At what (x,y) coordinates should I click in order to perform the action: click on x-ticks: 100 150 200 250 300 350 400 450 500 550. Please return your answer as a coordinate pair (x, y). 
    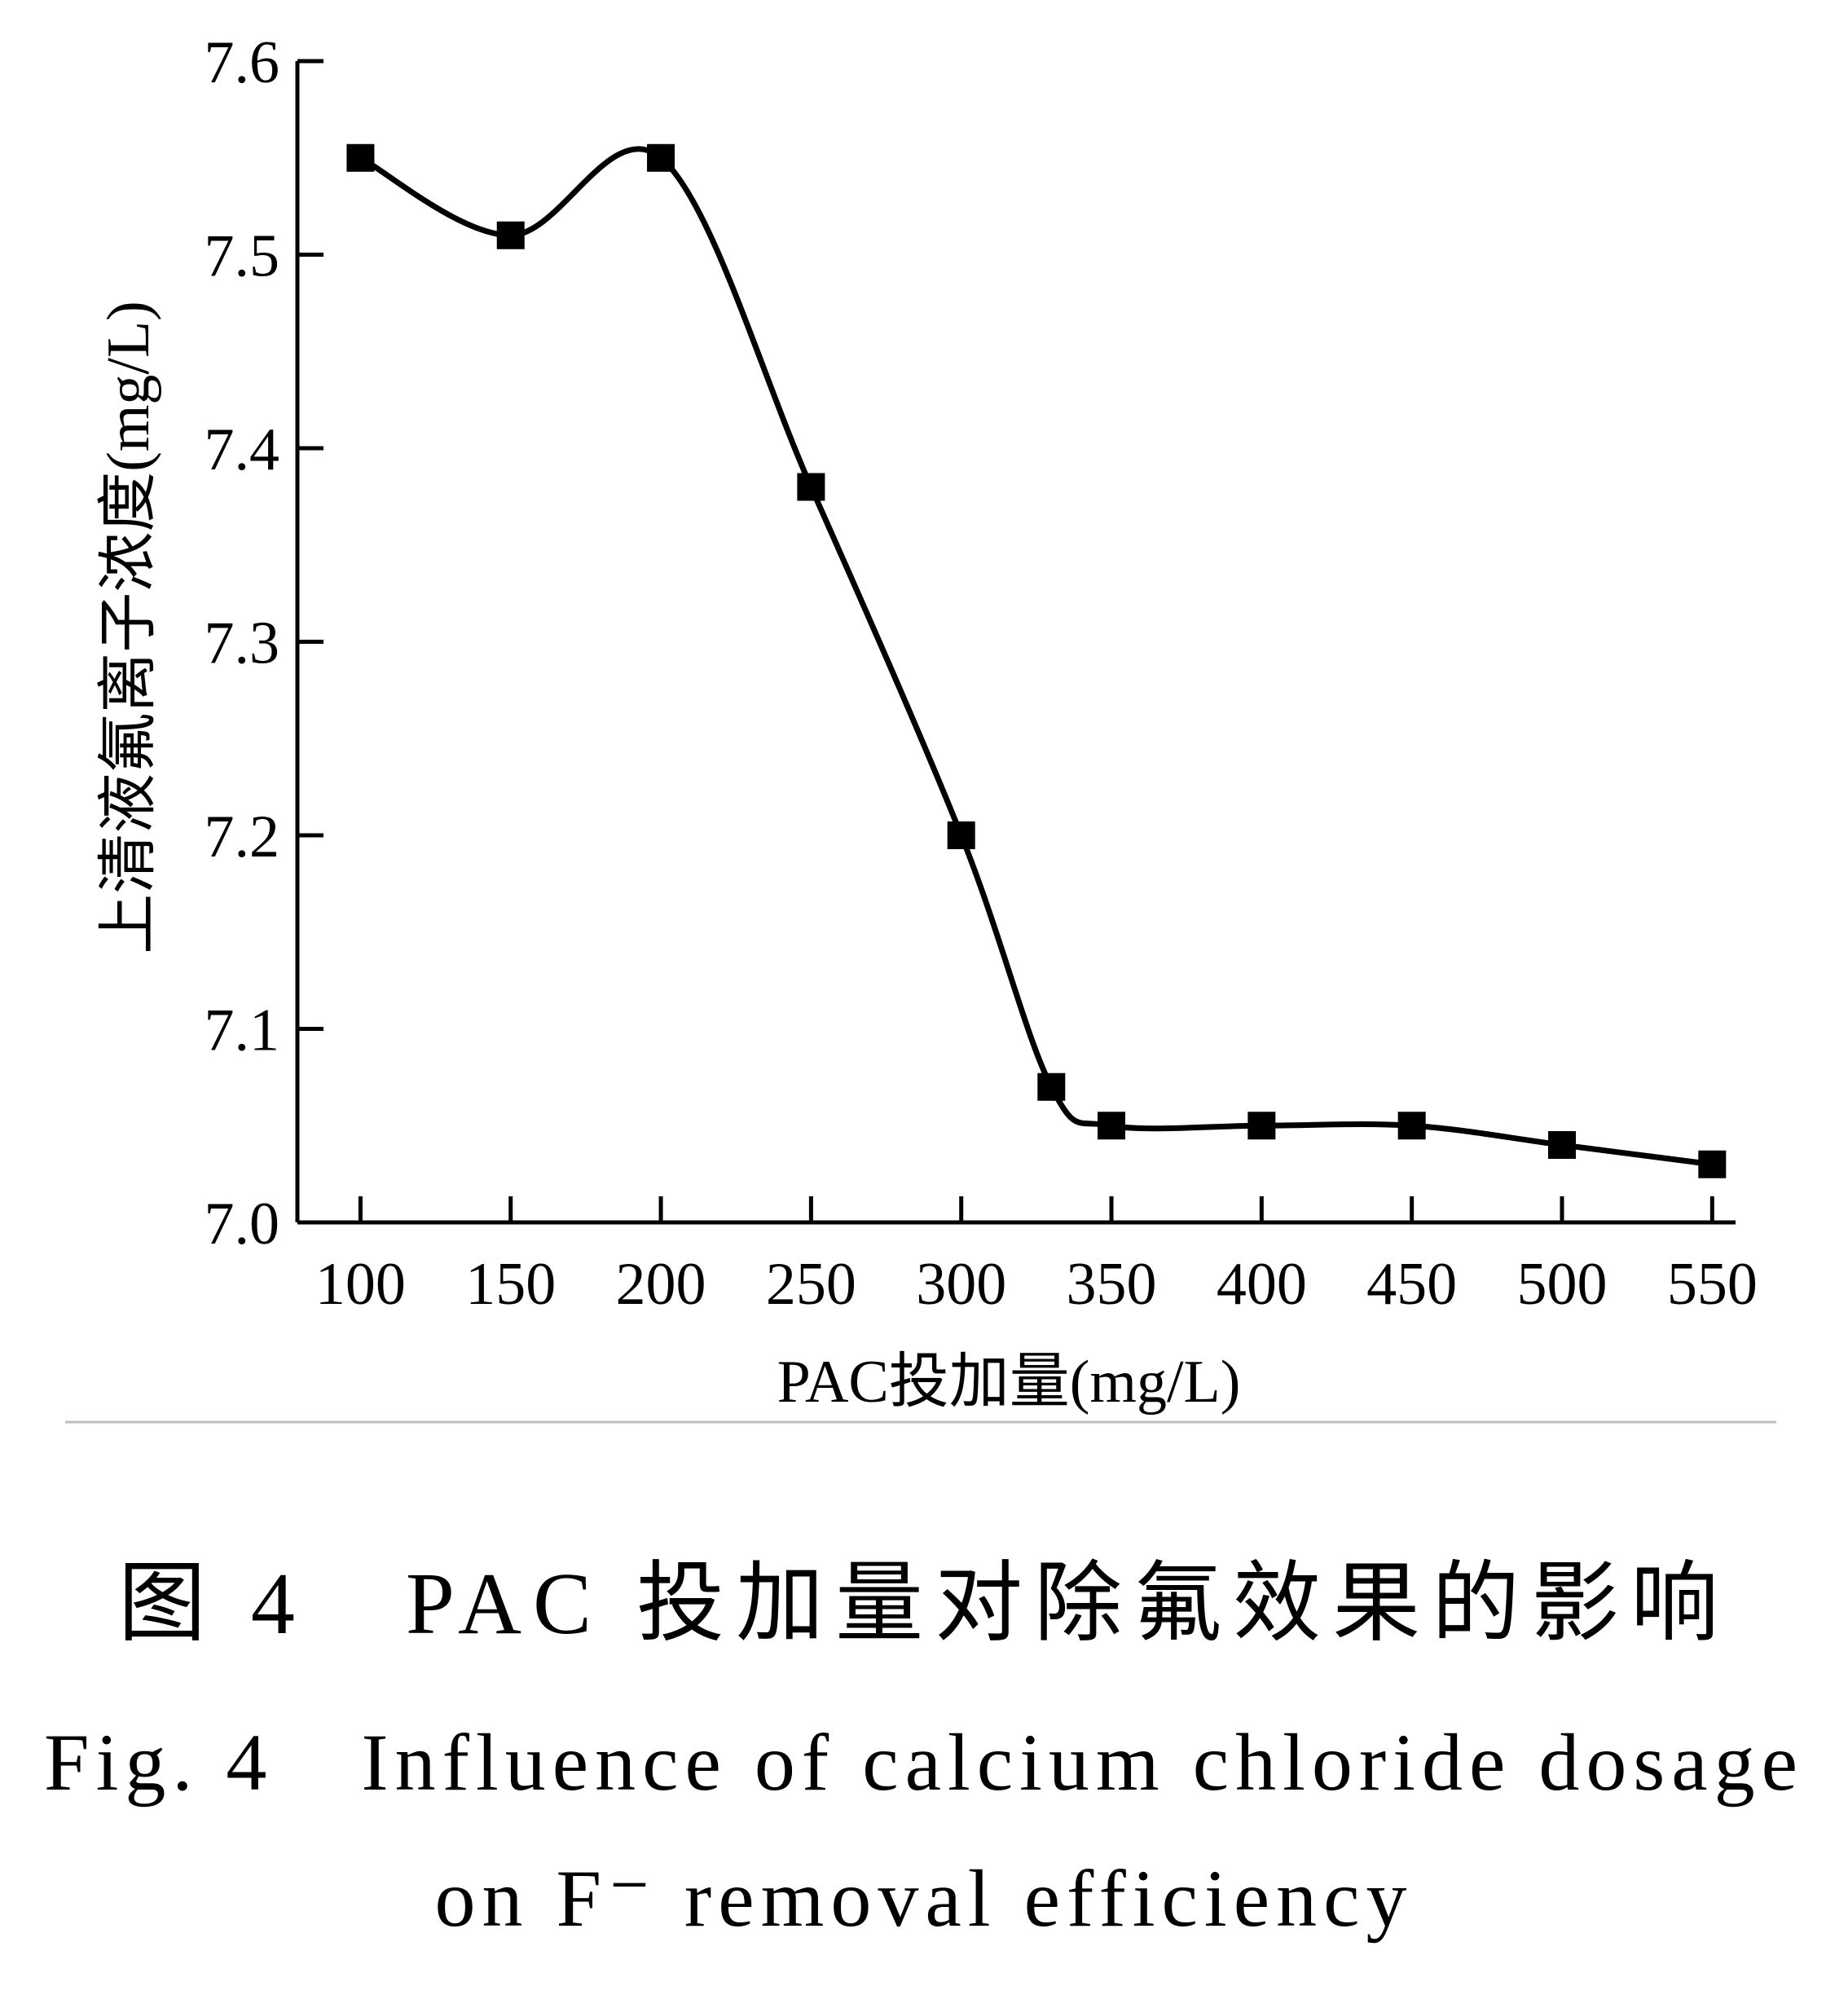
    Looking at the image, I should click on (1036, 1257).